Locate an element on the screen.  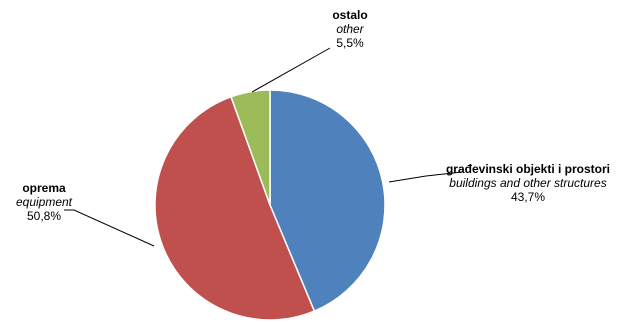
slice-value: 5,5% is located at coordinates (350, 43).